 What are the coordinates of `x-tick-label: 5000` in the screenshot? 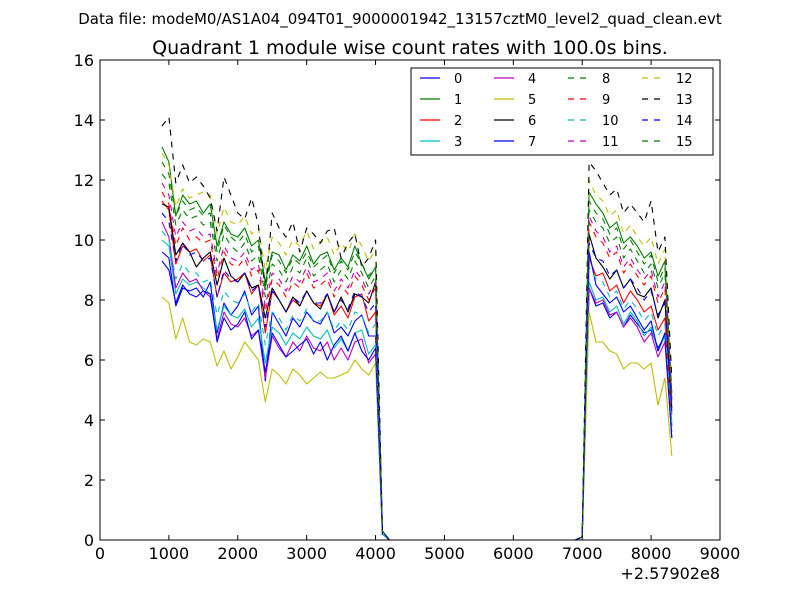 It's located at (444, 553).